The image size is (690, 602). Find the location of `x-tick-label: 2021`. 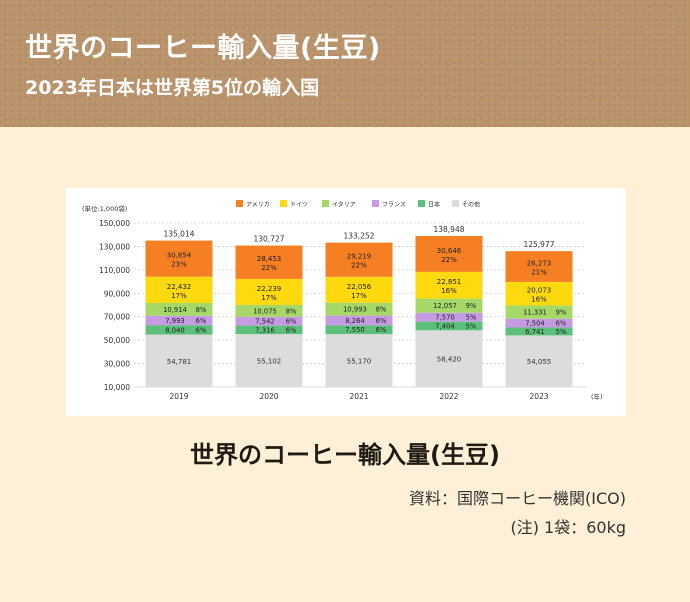

x-tick-label: 2021 is located at coordinates (358, 396).